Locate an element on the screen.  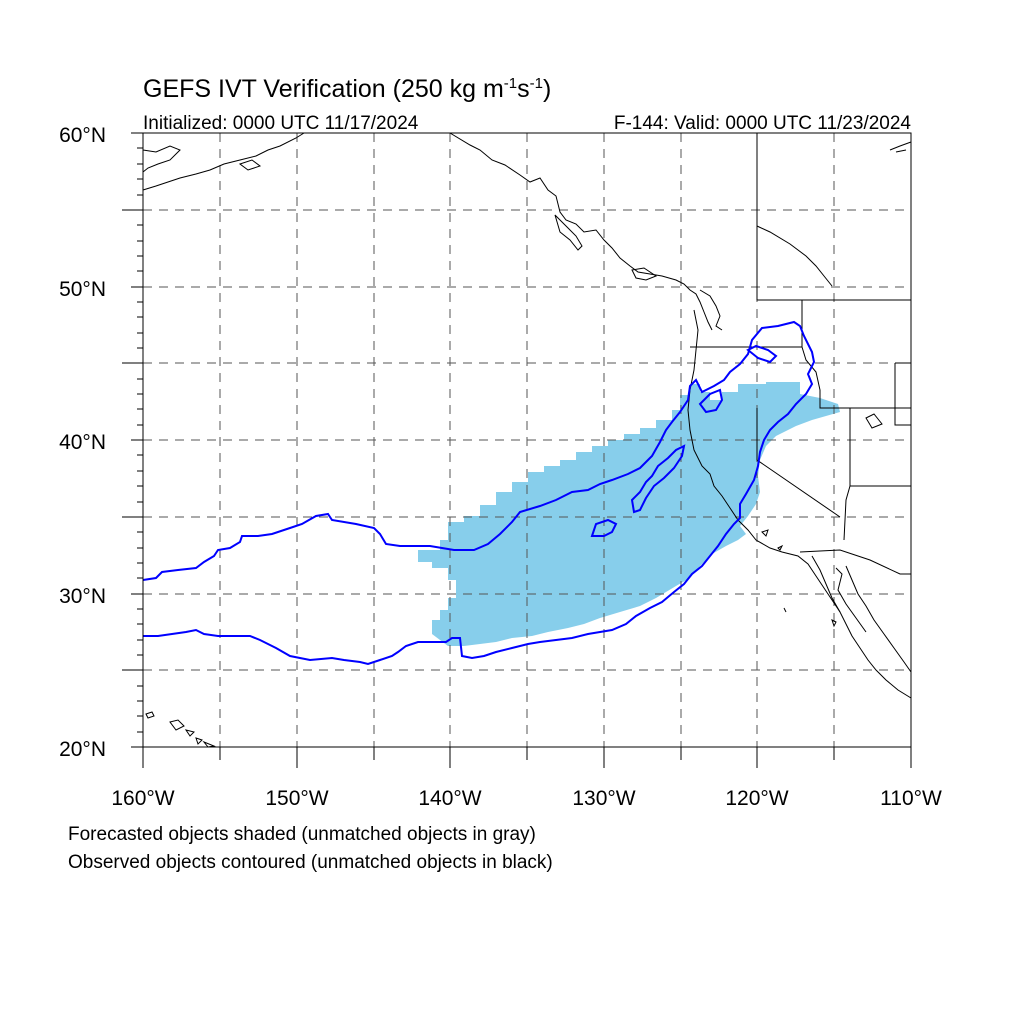
lat-label-40n: 40°N is located at coordinates (82, 442).